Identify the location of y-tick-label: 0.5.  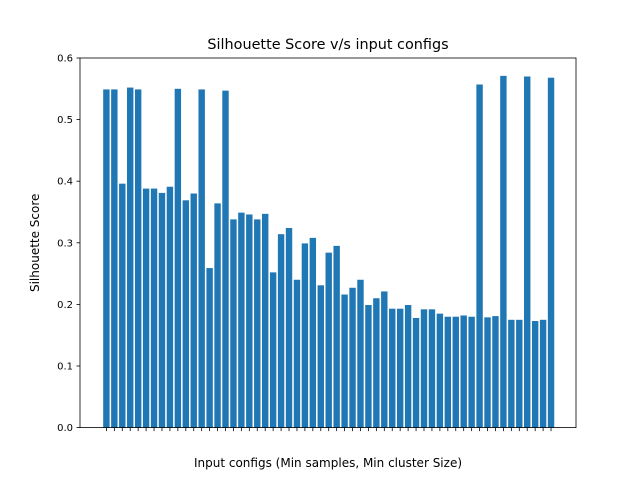
(65, 120).